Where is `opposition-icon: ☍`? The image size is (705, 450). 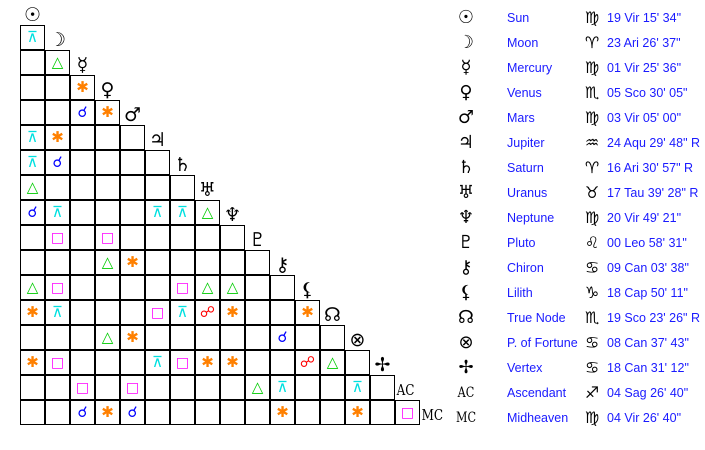
opposition-icon: ☍ is located at coordinates (307, 362).